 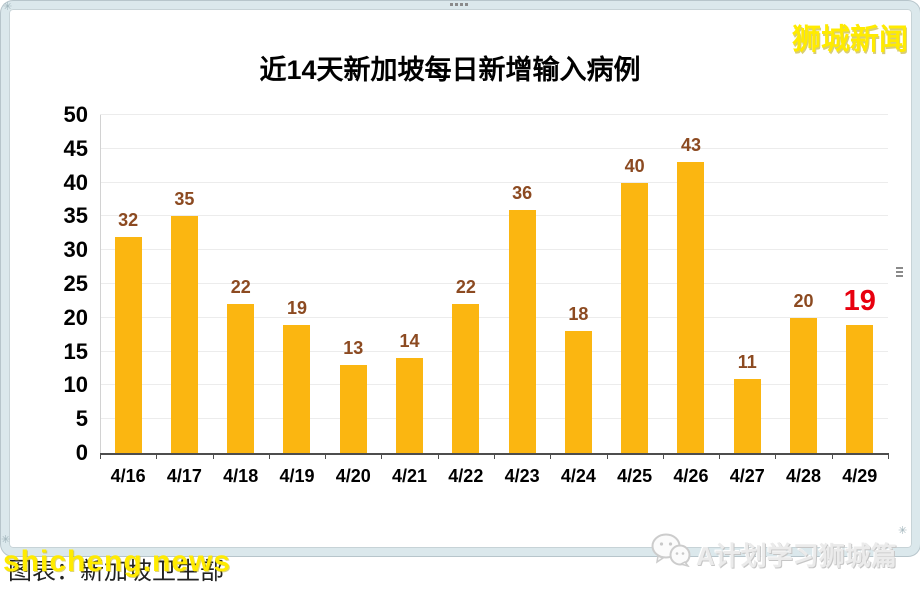 I want to click on bar-column: 32, so click(x=128, y=284).